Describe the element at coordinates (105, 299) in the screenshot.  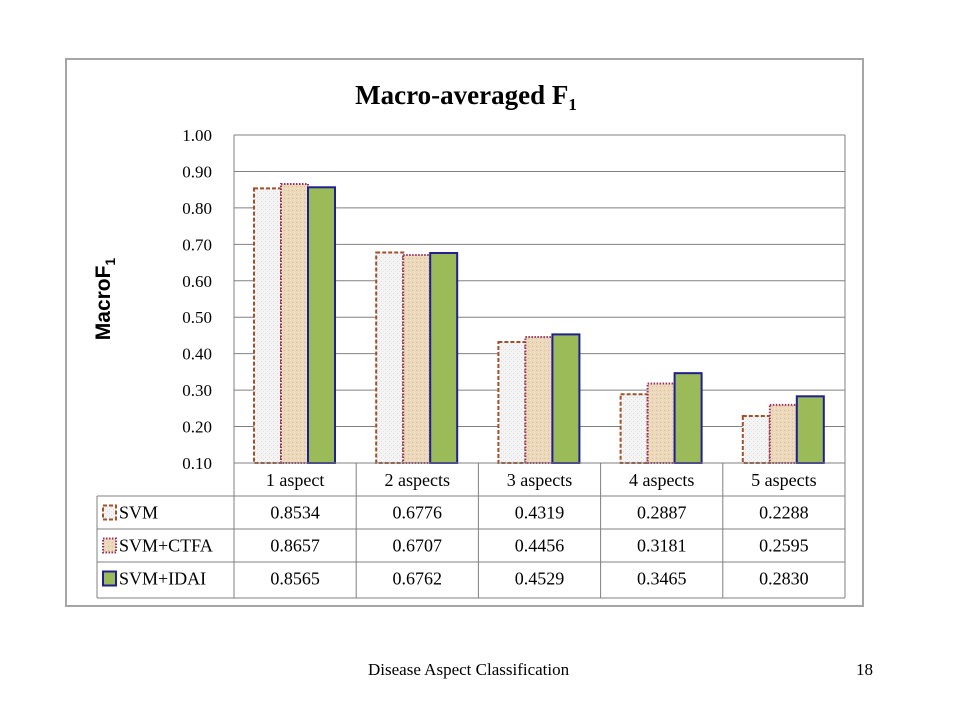
I see `y-axis-label: MacroF1` at that location.